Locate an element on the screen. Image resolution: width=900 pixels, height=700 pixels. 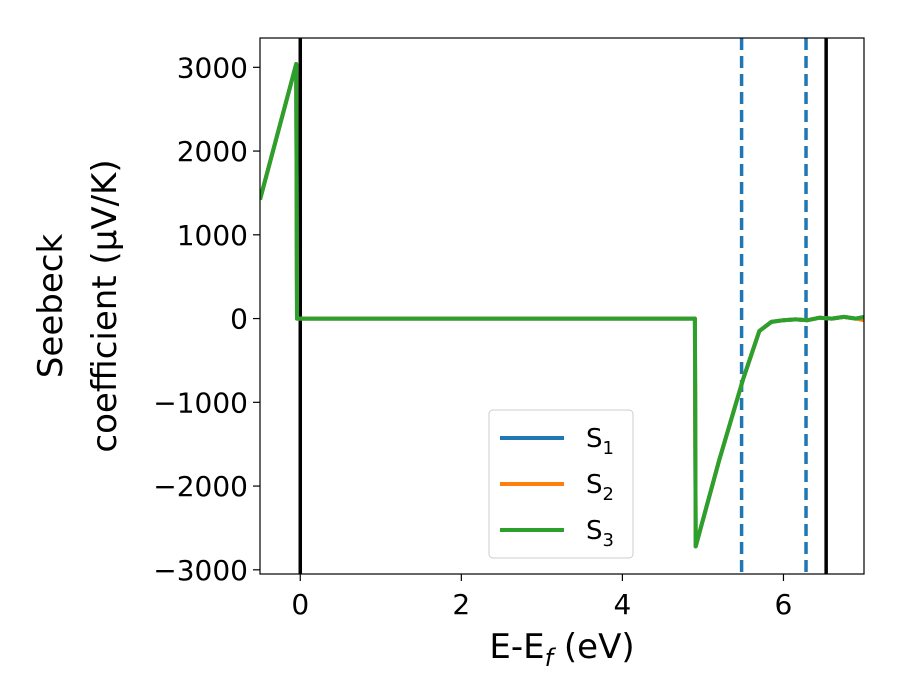
y-tick-label: −2000 is located at coordinates (200, 486).